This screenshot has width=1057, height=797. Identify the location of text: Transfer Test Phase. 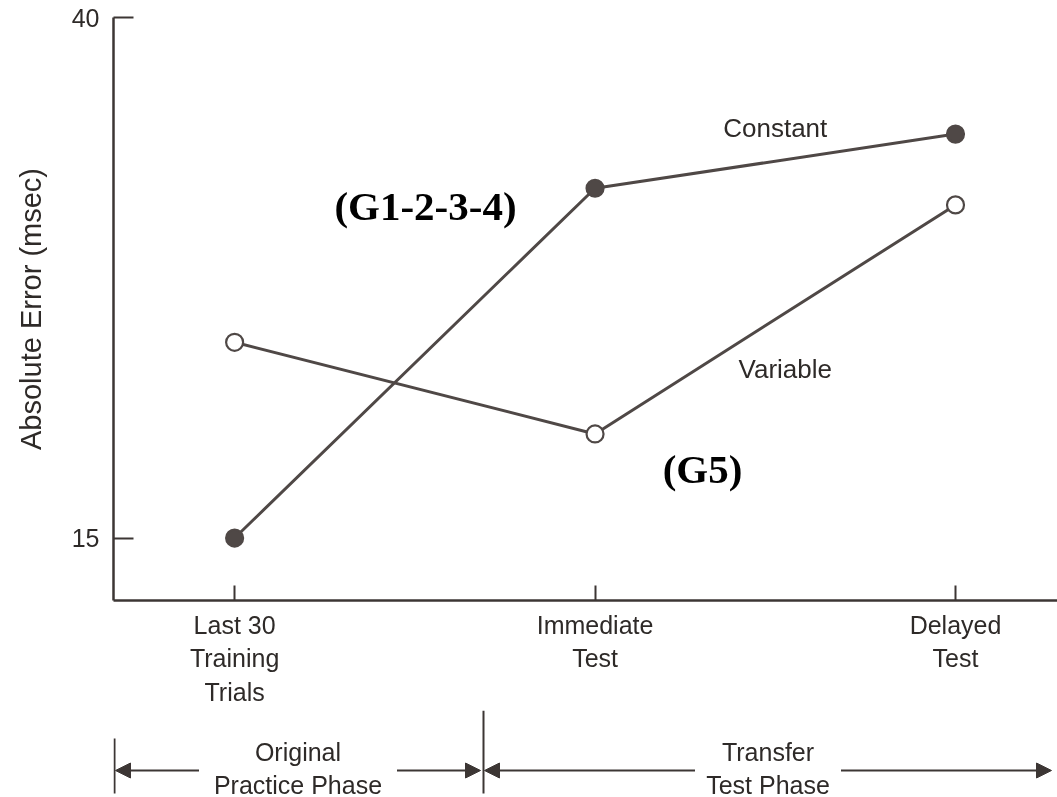
(768, 767).